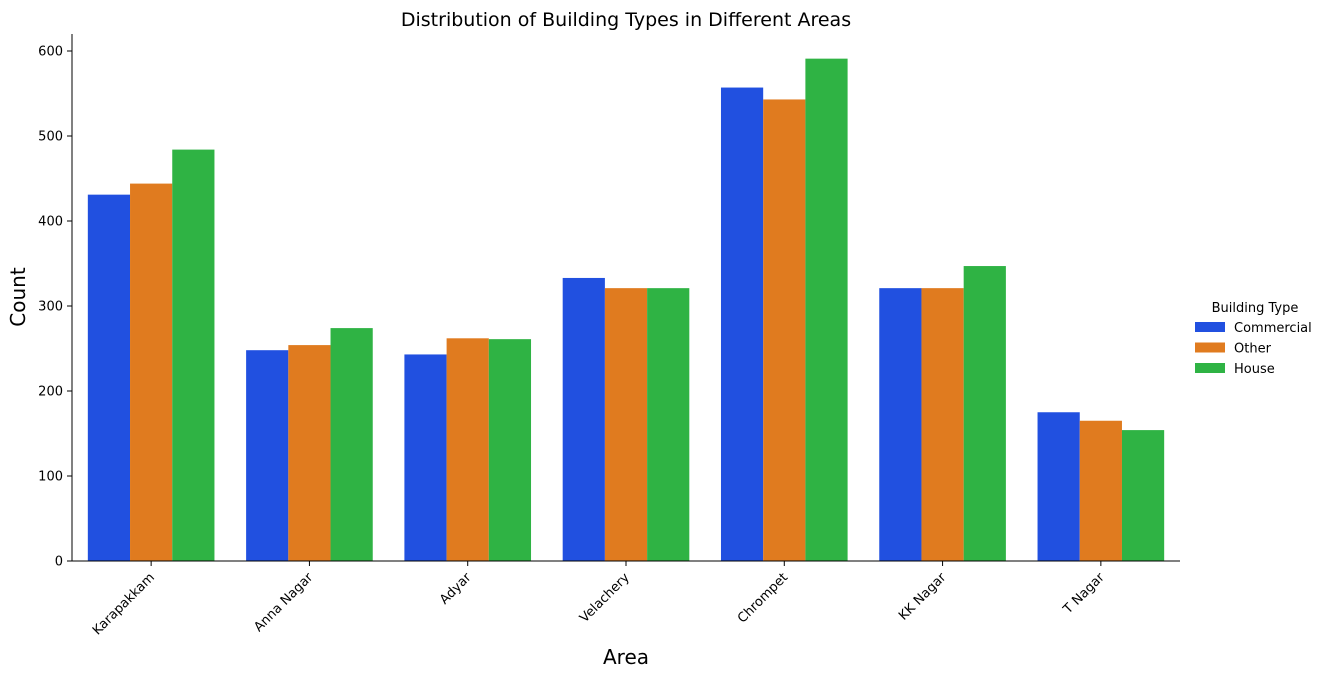 This screenshot has width=1329, height=682. What do you see at coordinates (50, 477) in the screenshot?
I see `y-tick-label: 100` at bounding box center [50, 477].